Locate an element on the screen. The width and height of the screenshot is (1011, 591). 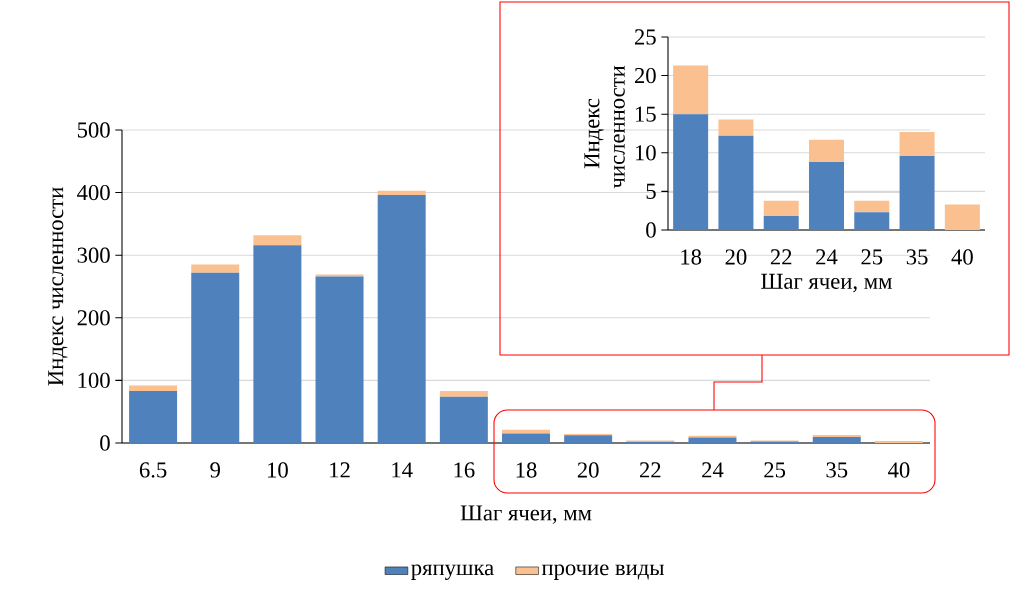
legend-label: ряпушка is located at coordinates (452, 572).